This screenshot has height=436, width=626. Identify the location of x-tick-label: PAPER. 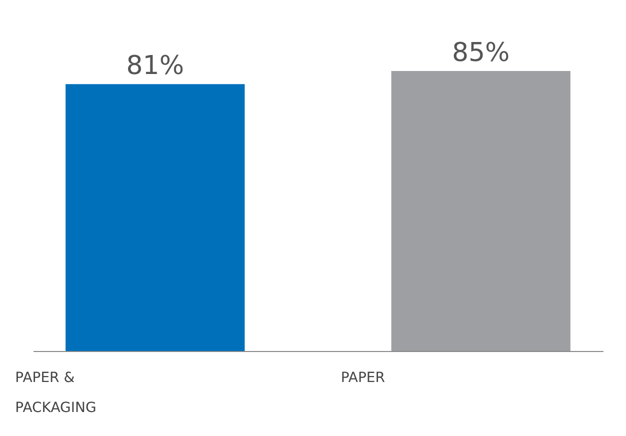
(363, 378).